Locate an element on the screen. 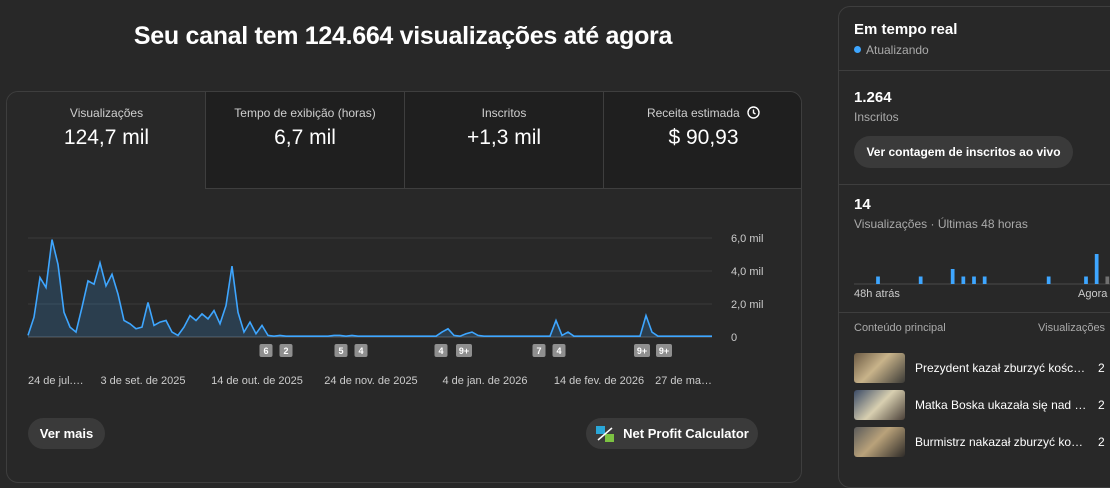 The width and height of the screenshot is (1110, 488). tab: Tempo de exibição (horas) 6,7 mil is located at coordinates (304, 140).